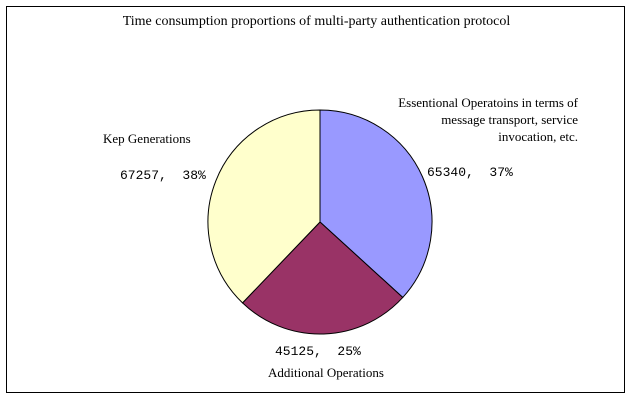 The image size is (633, 401). Describe the element at coordinates (147, 138) in the screenshot. I see `slice-label-kep-generations: Kep Generations` at that location.